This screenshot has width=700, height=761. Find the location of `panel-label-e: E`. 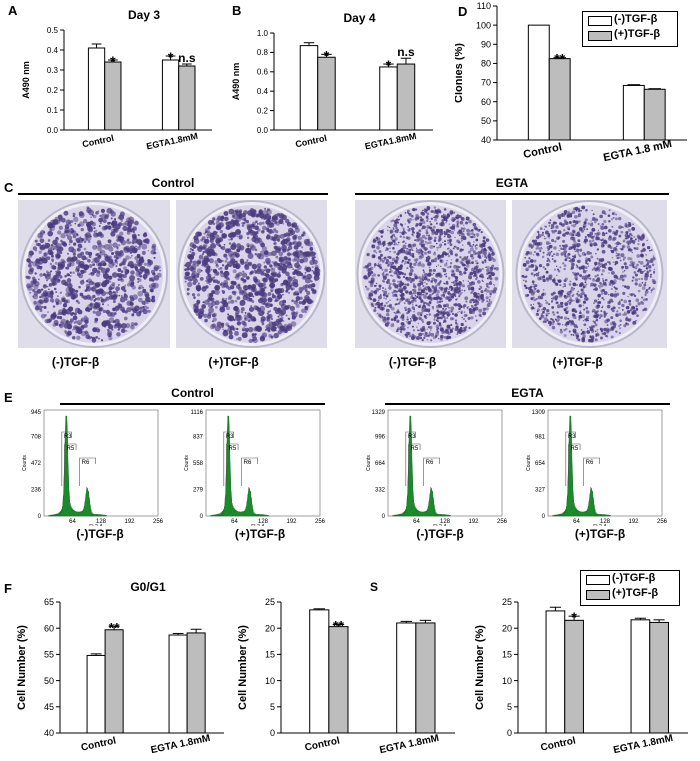

panel-label-e: E is located at coordinates (8, 397).